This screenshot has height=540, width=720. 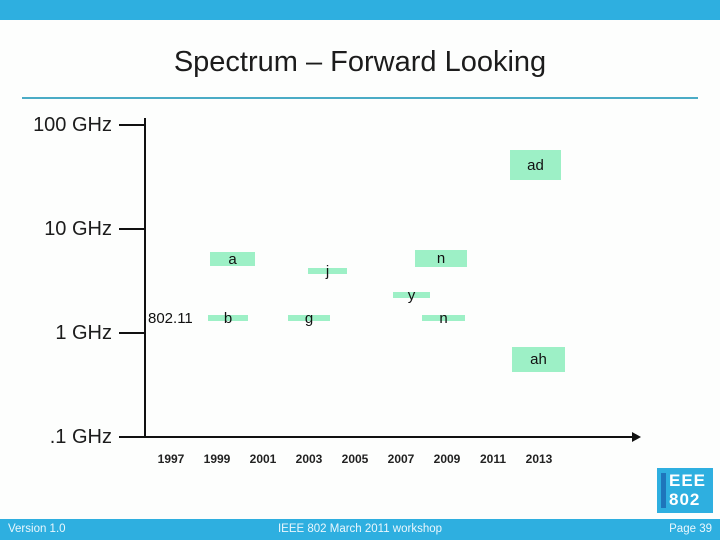 I want to click on x-axis-arrowhead-icon, so click(x=636, y=437).